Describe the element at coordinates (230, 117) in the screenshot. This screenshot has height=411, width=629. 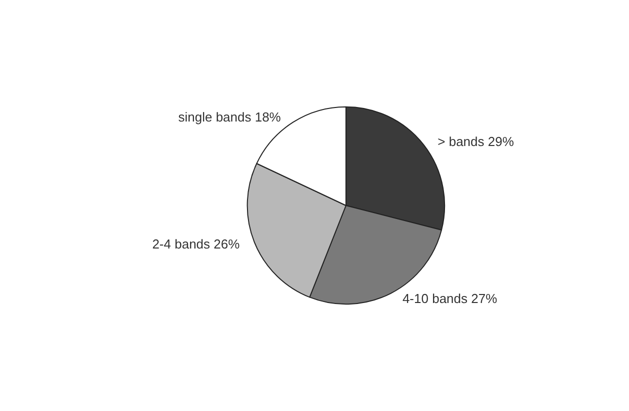
I see `slice-label: single bands 18%` at that location.